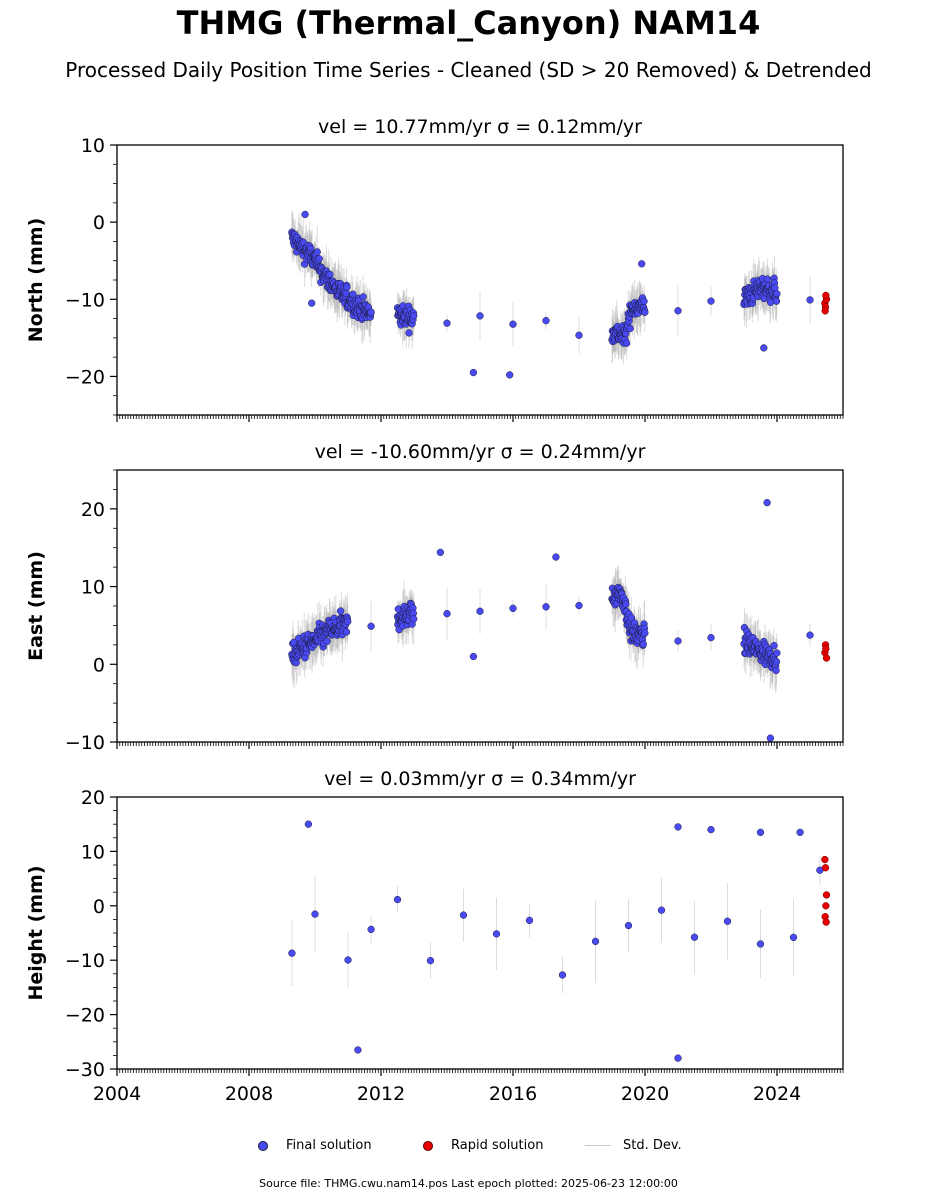 The width and height of the screenshot is (937, 1200). I want to click on legend-final-marker, so click(263, 1145).